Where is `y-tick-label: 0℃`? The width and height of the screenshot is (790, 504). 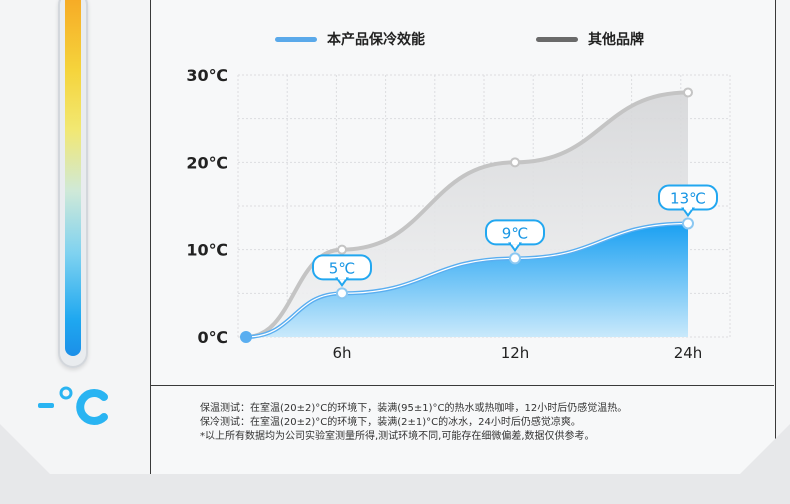 y-tick-label: 0℃ is located at coordinates (212, 337).